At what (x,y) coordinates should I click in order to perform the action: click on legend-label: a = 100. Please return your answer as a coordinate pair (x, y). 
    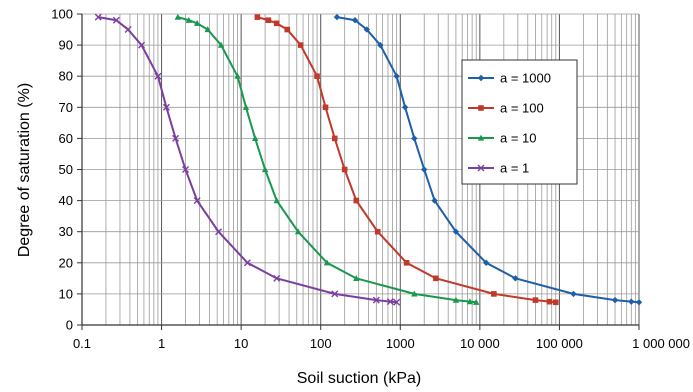
    Looking at the image, I should click on (522, 108).